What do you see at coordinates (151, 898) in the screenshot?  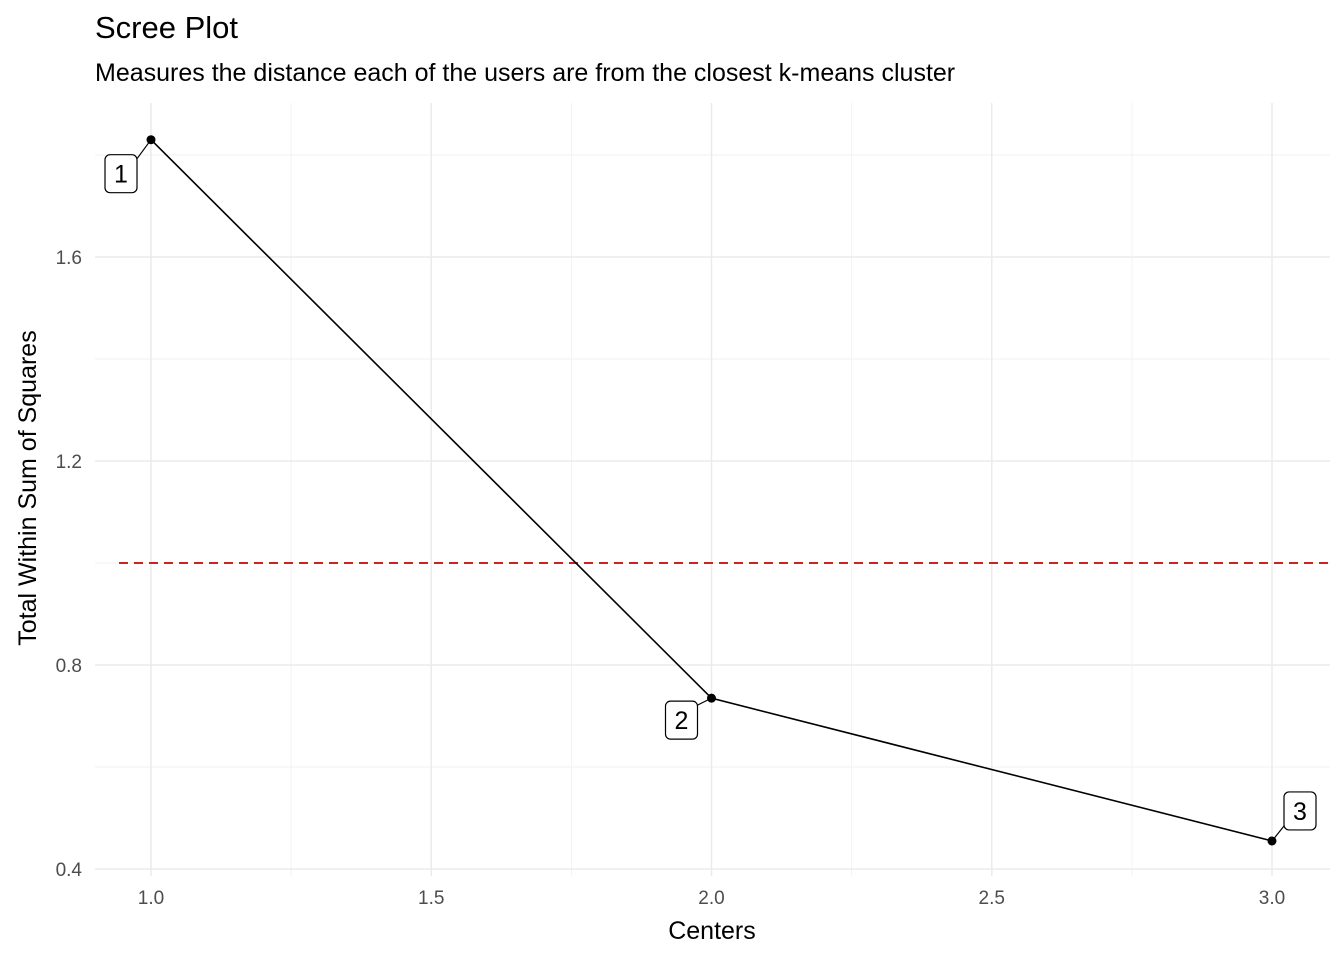 I see `x-tick-label: 1.0` at bounding box center [151, 898].